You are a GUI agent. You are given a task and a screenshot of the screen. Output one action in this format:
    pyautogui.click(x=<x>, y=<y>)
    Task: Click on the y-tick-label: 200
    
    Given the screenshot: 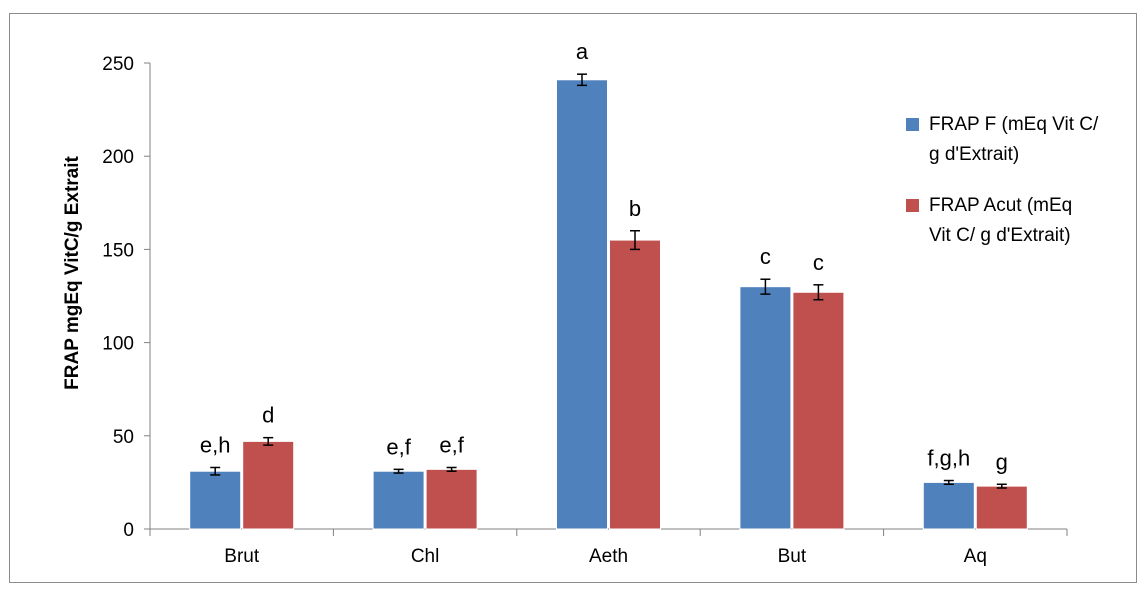 What is the action you would take?
    pyautogui.click(x=118, y=157)
    